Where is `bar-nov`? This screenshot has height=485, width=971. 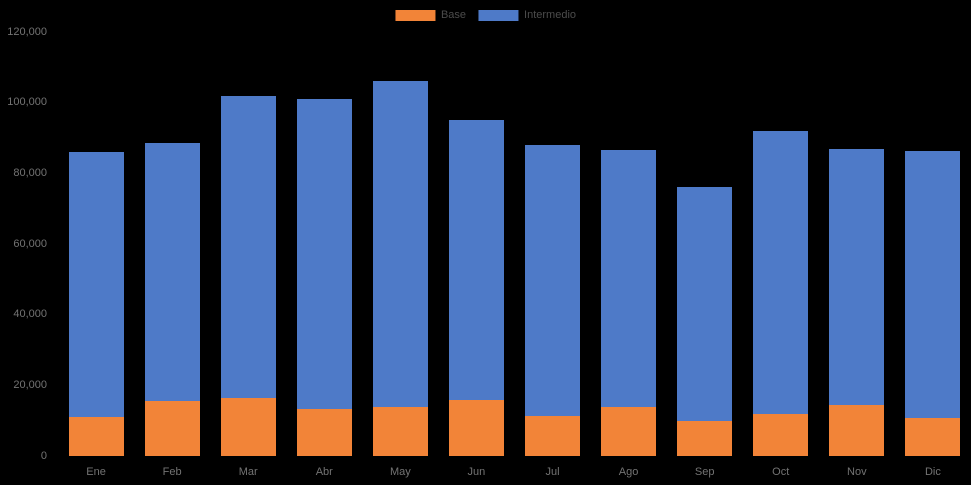
bar-nov is located at coordinates (857, 302).